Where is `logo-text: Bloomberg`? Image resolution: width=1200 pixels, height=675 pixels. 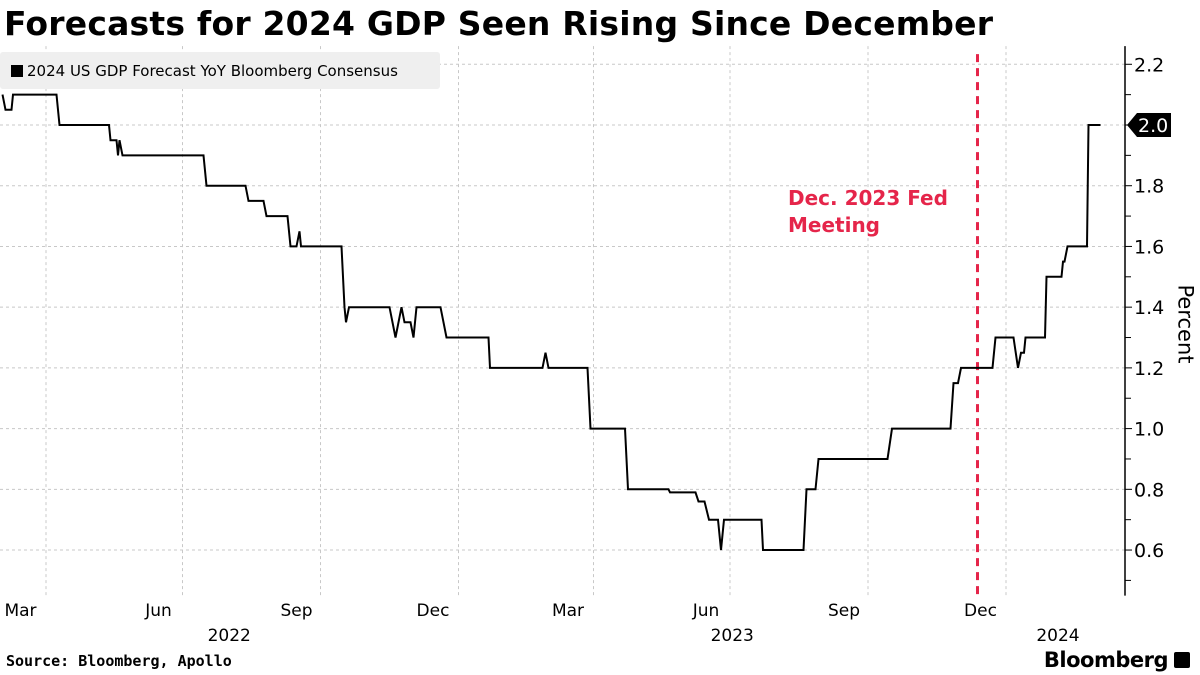
logo-text: Bloomberg is located at coordinates (1106, 660).